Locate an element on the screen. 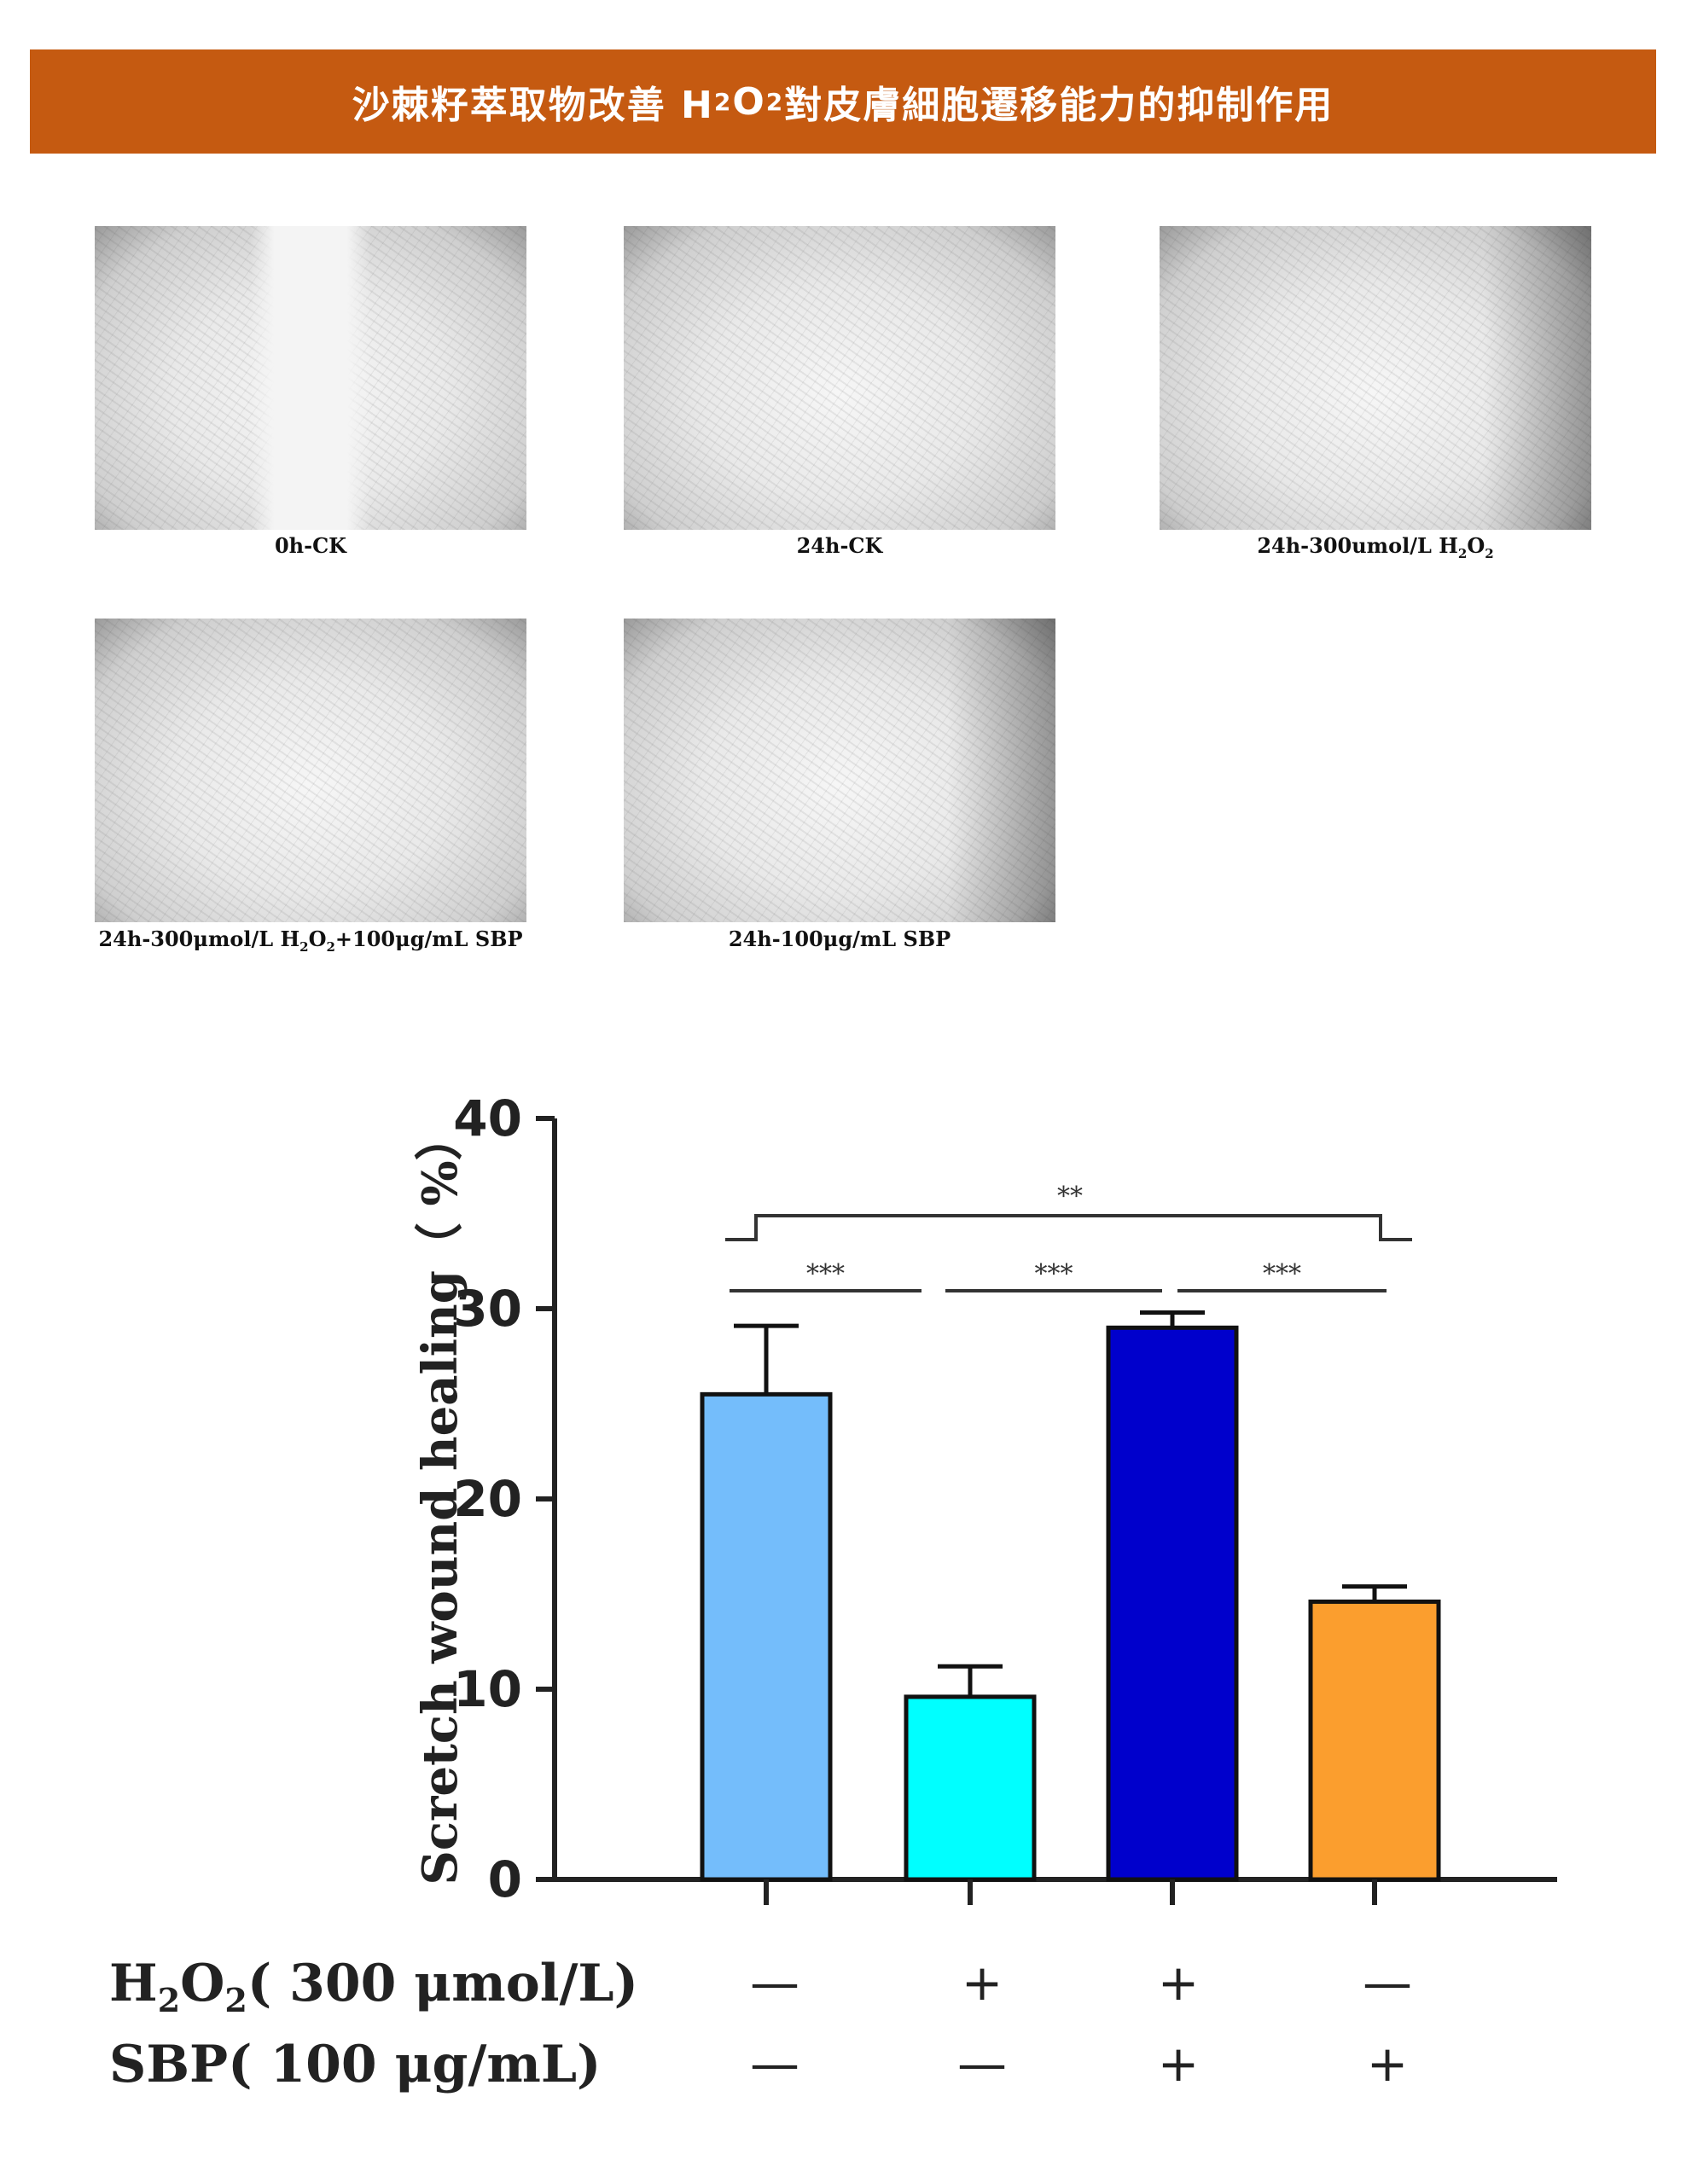  caption-0h-ck: 0h-CK is located at coordinates (310, 545).